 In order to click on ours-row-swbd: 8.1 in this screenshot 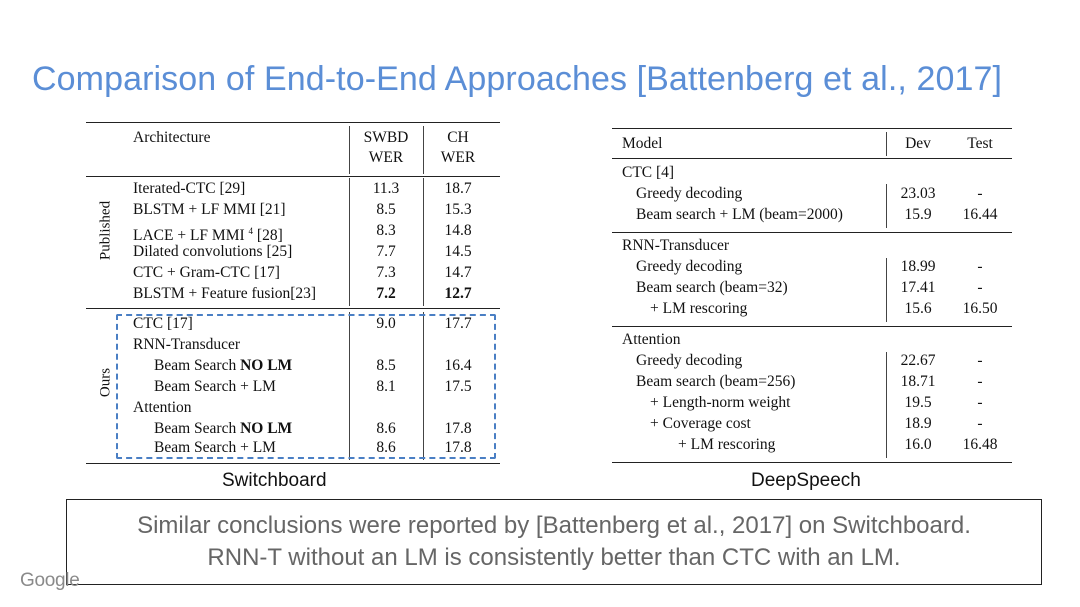, I will do `click(386, 386)`.